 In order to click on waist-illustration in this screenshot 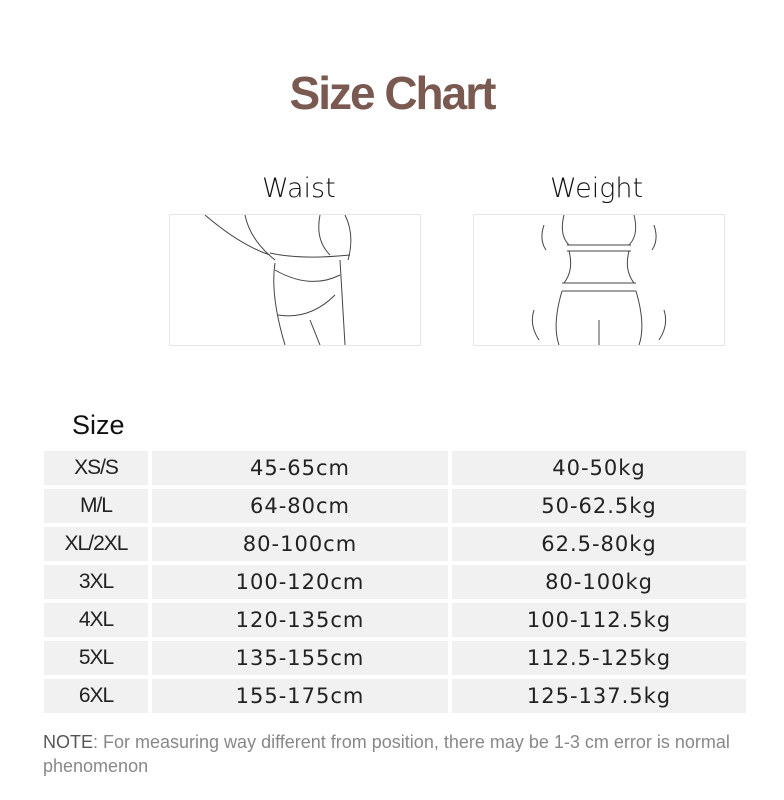, I will do `click(295, 280)`.